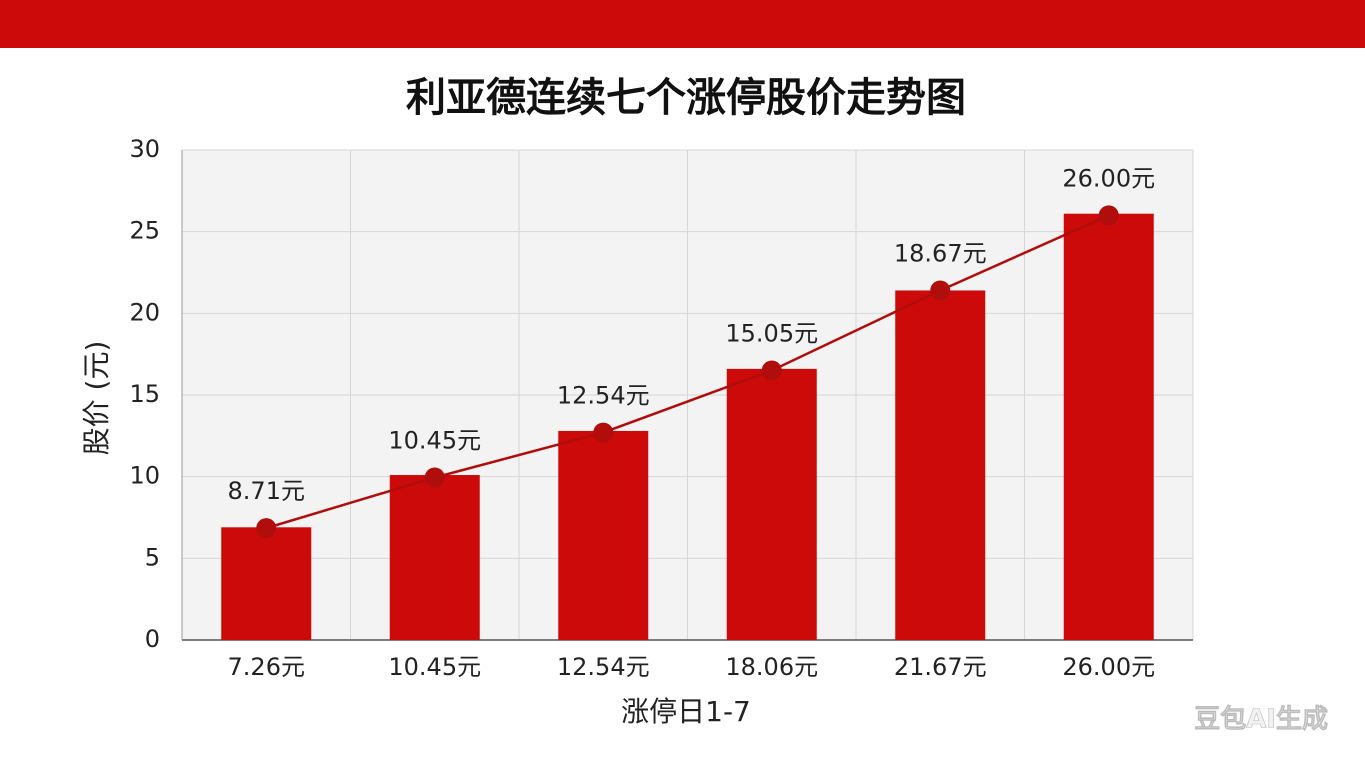  What do you see at coordinates (940, 253) in the screenshot?
I see `annotation: 18.67元` at bounding box center [940, 253].